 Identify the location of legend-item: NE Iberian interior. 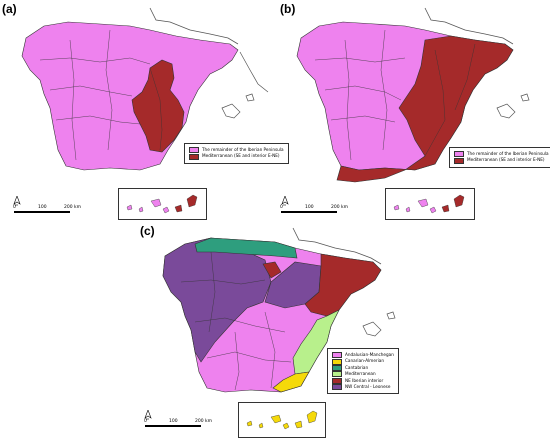
(363, 381).